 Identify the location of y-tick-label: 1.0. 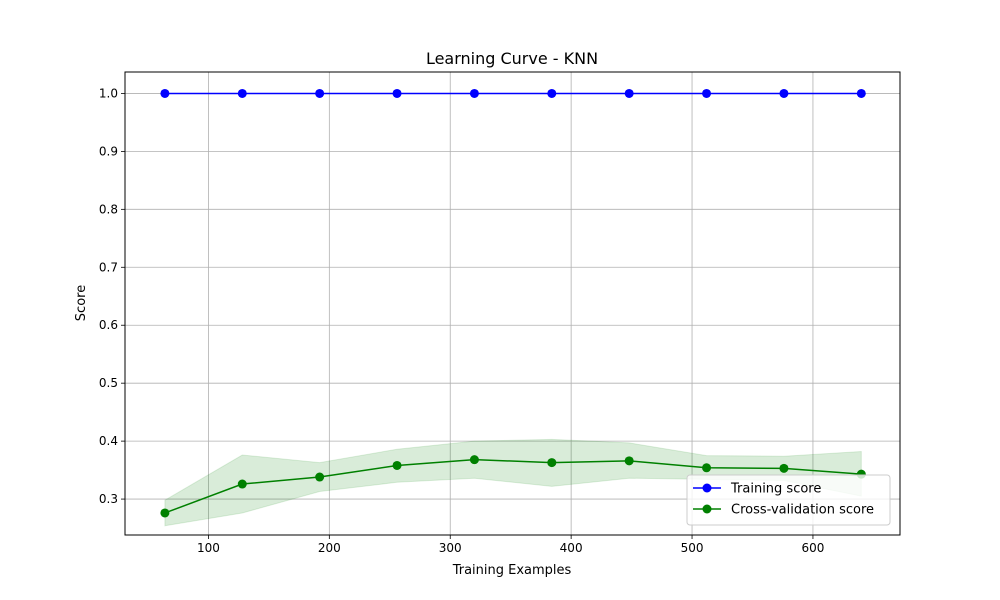
(108, 93).